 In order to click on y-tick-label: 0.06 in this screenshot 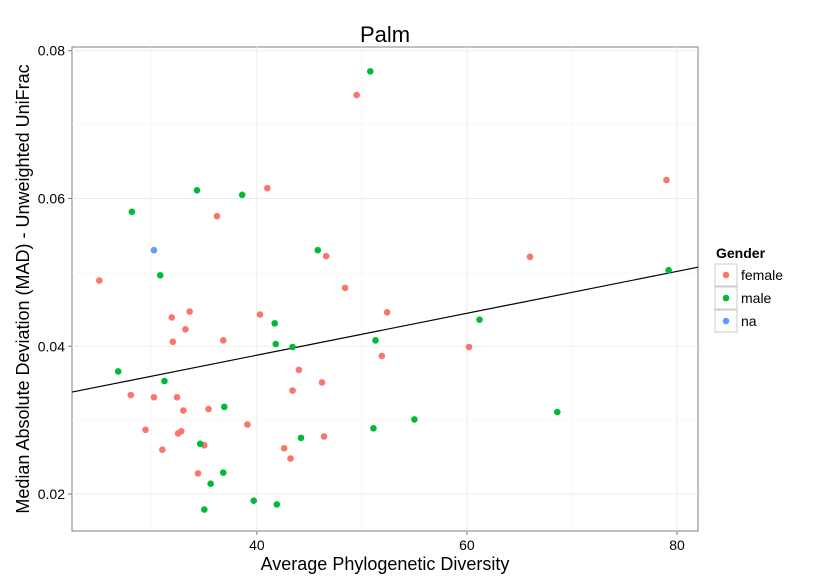, I will do `click(51, 198)`.